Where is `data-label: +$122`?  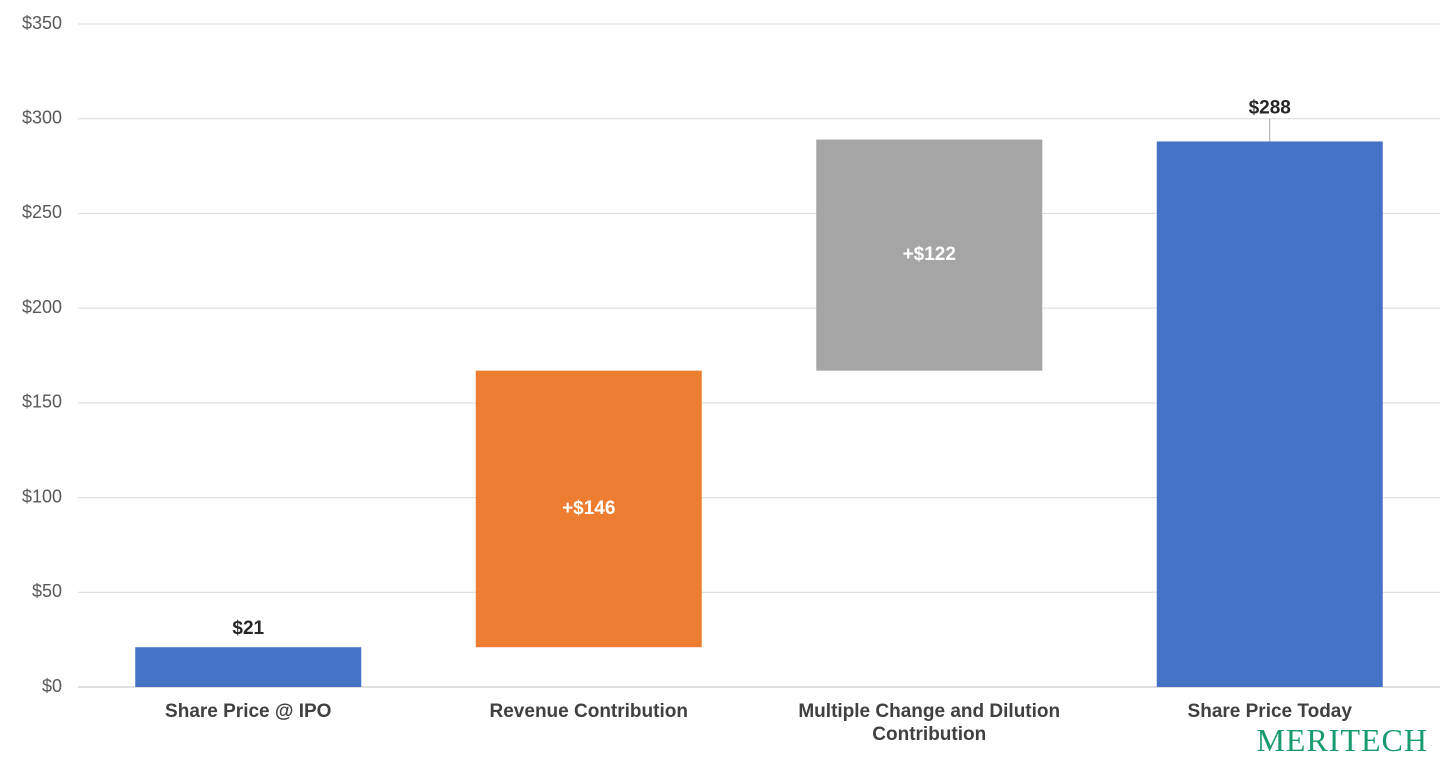
data-label: +$122 is located at coordinates (929, 254).